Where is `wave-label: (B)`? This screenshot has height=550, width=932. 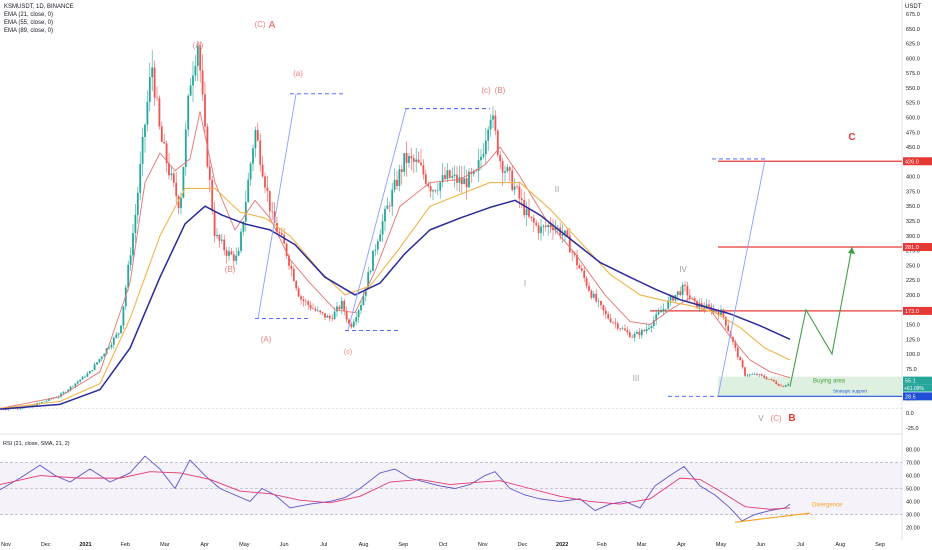
wave-label: (B) is located at coordinates (500, 90).